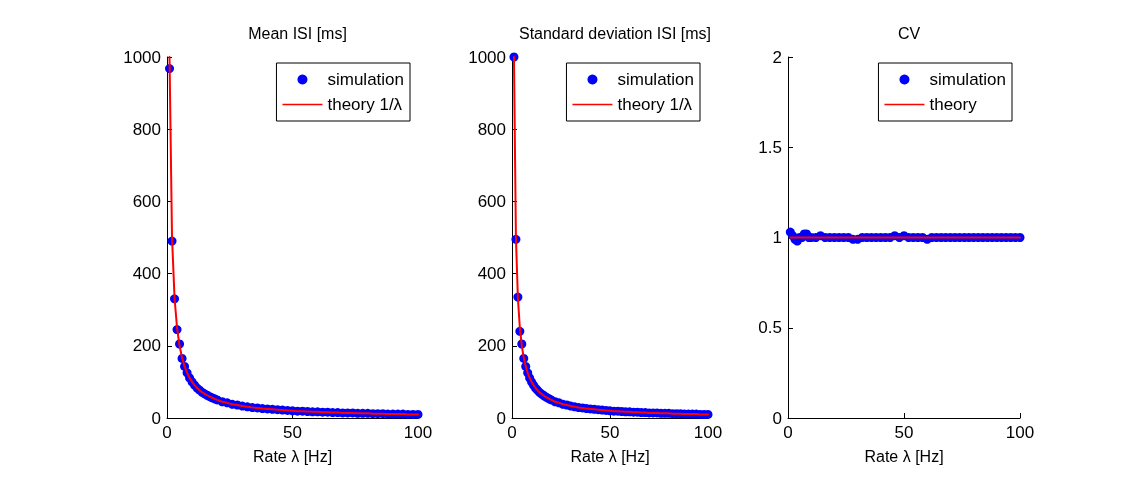 This screenshot has height=482, width=1145. I want to click on y-tick-label: 0.5, so click(770, 328).